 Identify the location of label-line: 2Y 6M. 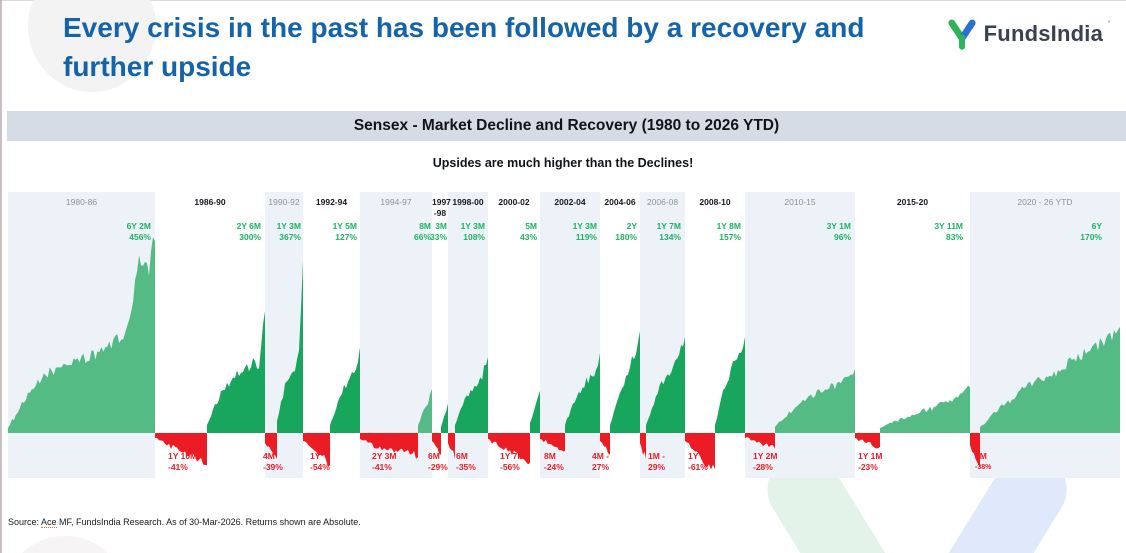
(248, 226).